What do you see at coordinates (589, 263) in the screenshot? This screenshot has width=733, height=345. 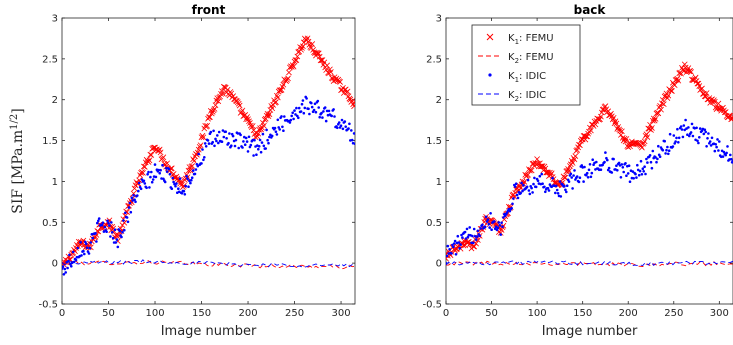 I see `series-K2: FEMU` at bounding box center [589, 263].